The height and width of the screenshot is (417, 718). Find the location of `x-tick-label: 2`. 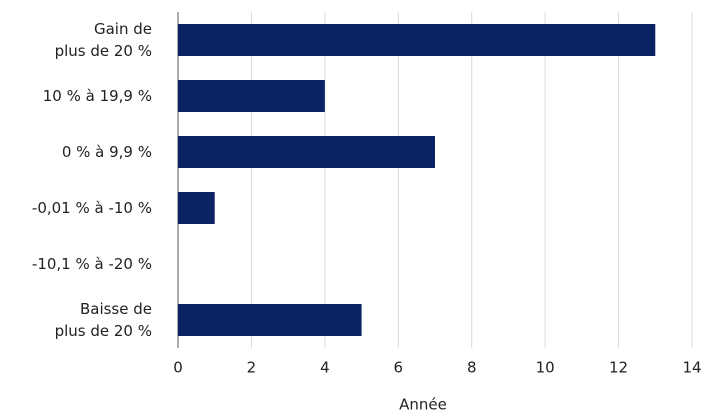

x-tick-label: 2 is located at coordinates (252, 368).